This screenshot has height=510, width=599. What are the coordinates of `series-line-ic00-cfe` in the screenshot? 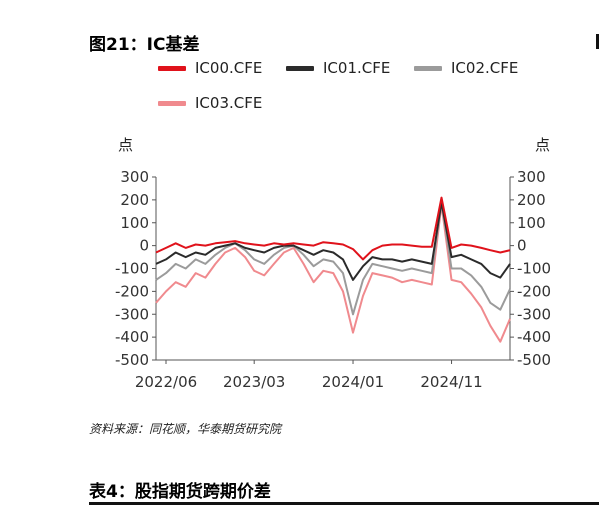 It's located at (333, 228).